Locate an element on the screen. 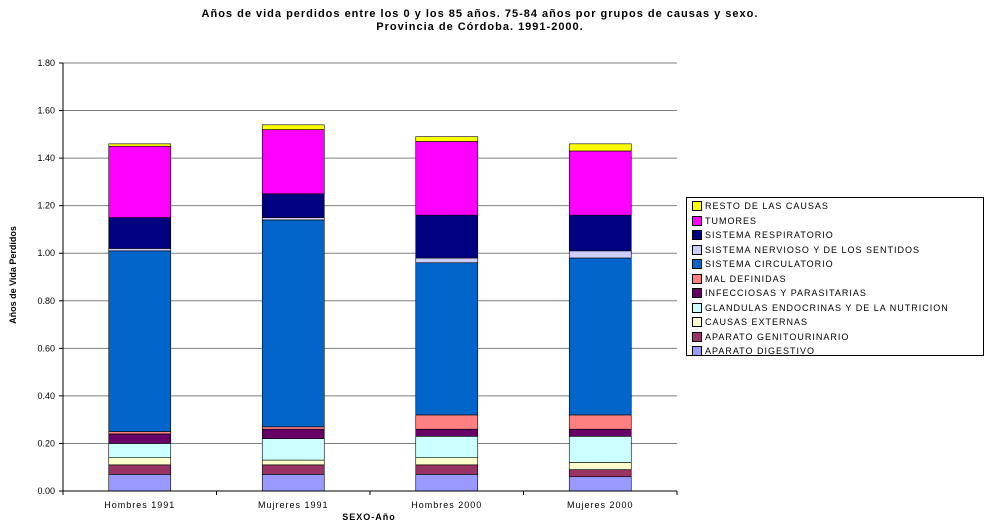  legend-item: INFECCIOSAS Y PARASITARIAS is located at coordinates (837, 293).